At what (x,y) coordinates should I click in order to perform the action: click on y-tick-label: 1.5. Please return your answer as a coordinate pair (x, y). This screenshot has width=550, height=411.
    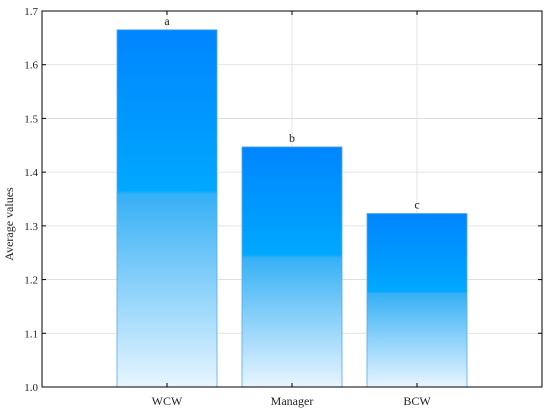
    Looking at the image, I should click on (31, 119).